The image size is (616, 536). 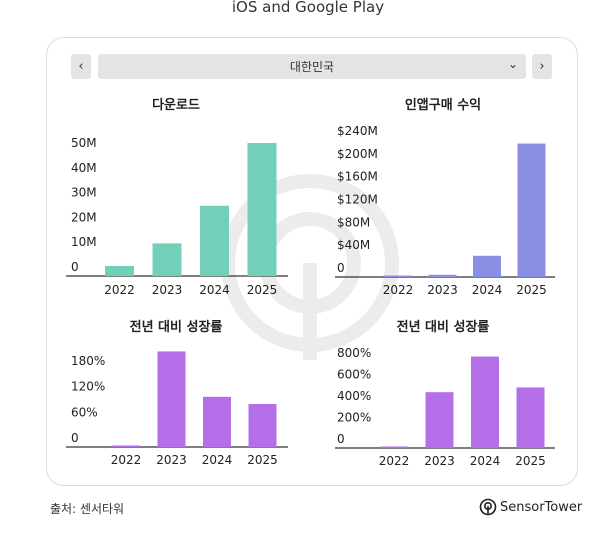 What do you see at coordinates (84, 168) in the screenshot?
I see `y-tick-label: 40M` at bounding box center [84, 168].